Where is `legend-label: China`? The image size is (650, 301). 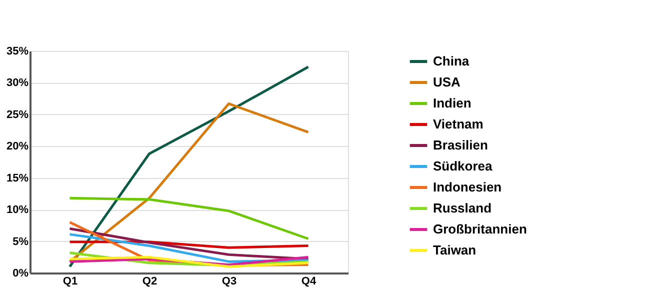 legend-label: China is located at coordinates (451, 61).